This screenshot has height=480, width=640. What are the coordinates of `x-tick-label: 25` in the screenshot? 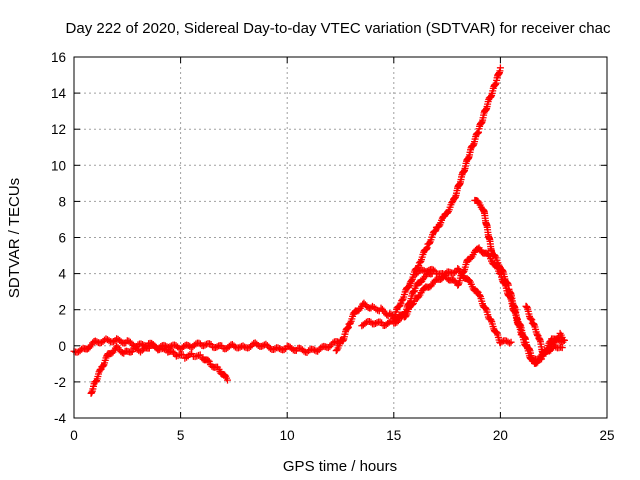 It's located at (606, 435).